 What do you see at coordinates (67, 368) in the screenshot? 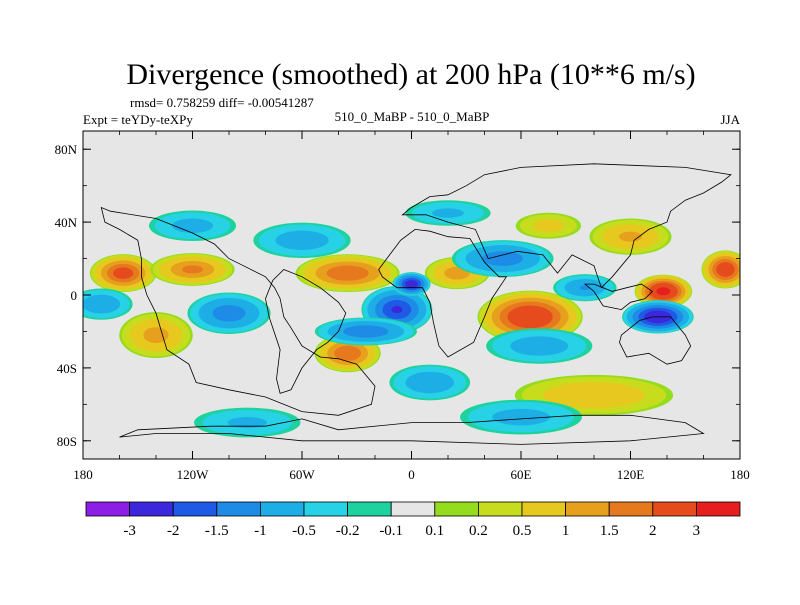
I see `y-tick-label-3: 40S` at bounding box center [67, 368].